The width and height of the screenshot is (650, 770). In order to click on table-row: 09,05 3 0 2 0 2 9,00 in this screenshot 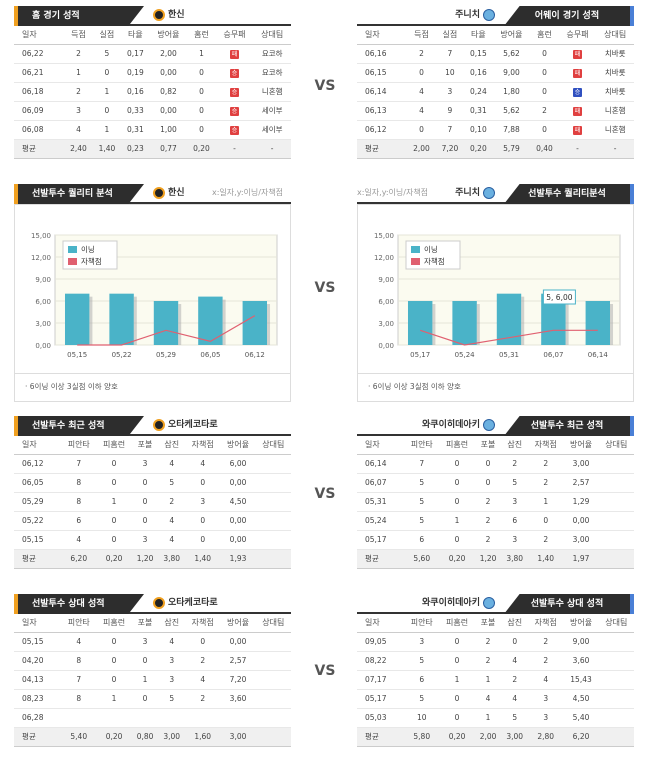, I will do `click(495, 642)`.